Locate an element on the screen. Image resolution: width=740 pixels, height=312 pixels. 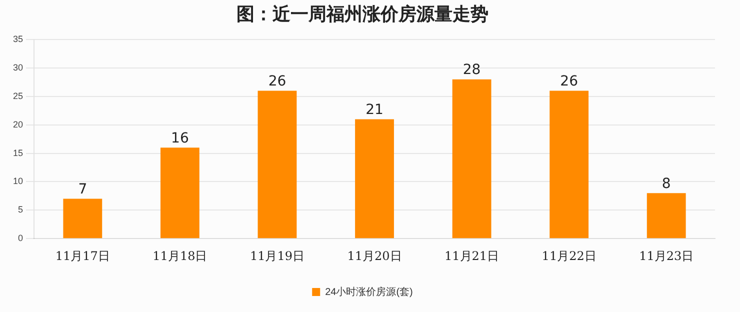
x-tick-label: 11月21日 is located at coordinates (472, 255).